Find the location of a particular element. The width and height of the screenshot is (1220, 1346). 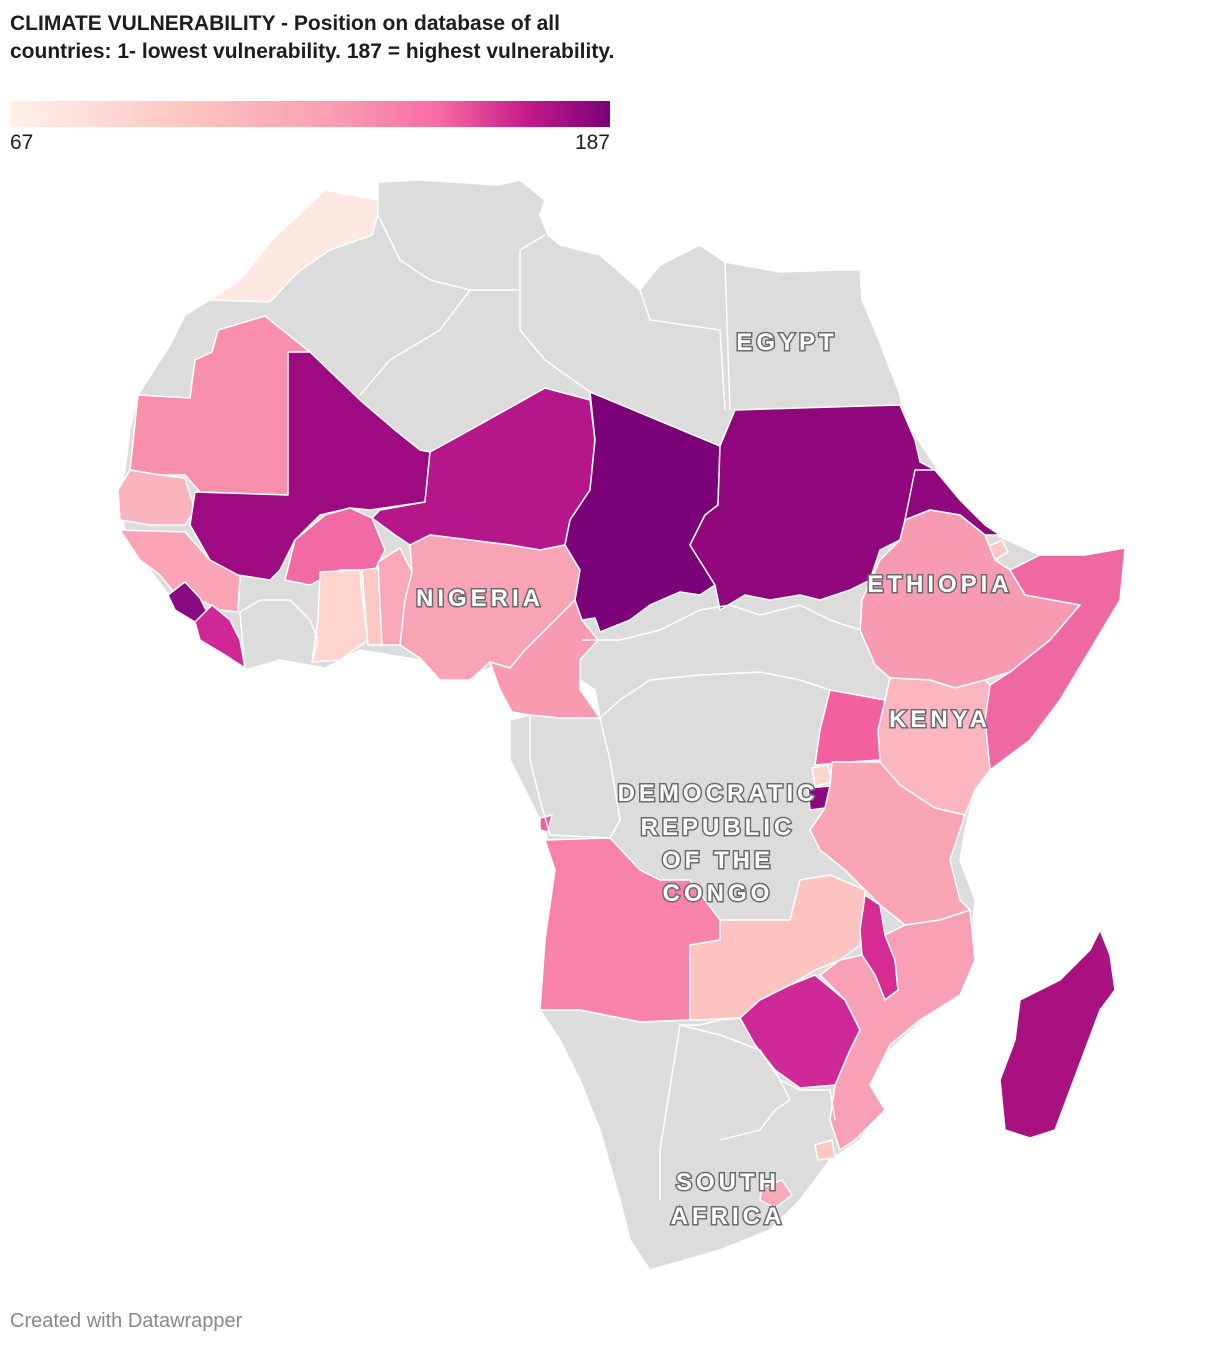

map-label-south-africa-line-2: AFRICA is located at coordinates (728, 1216).